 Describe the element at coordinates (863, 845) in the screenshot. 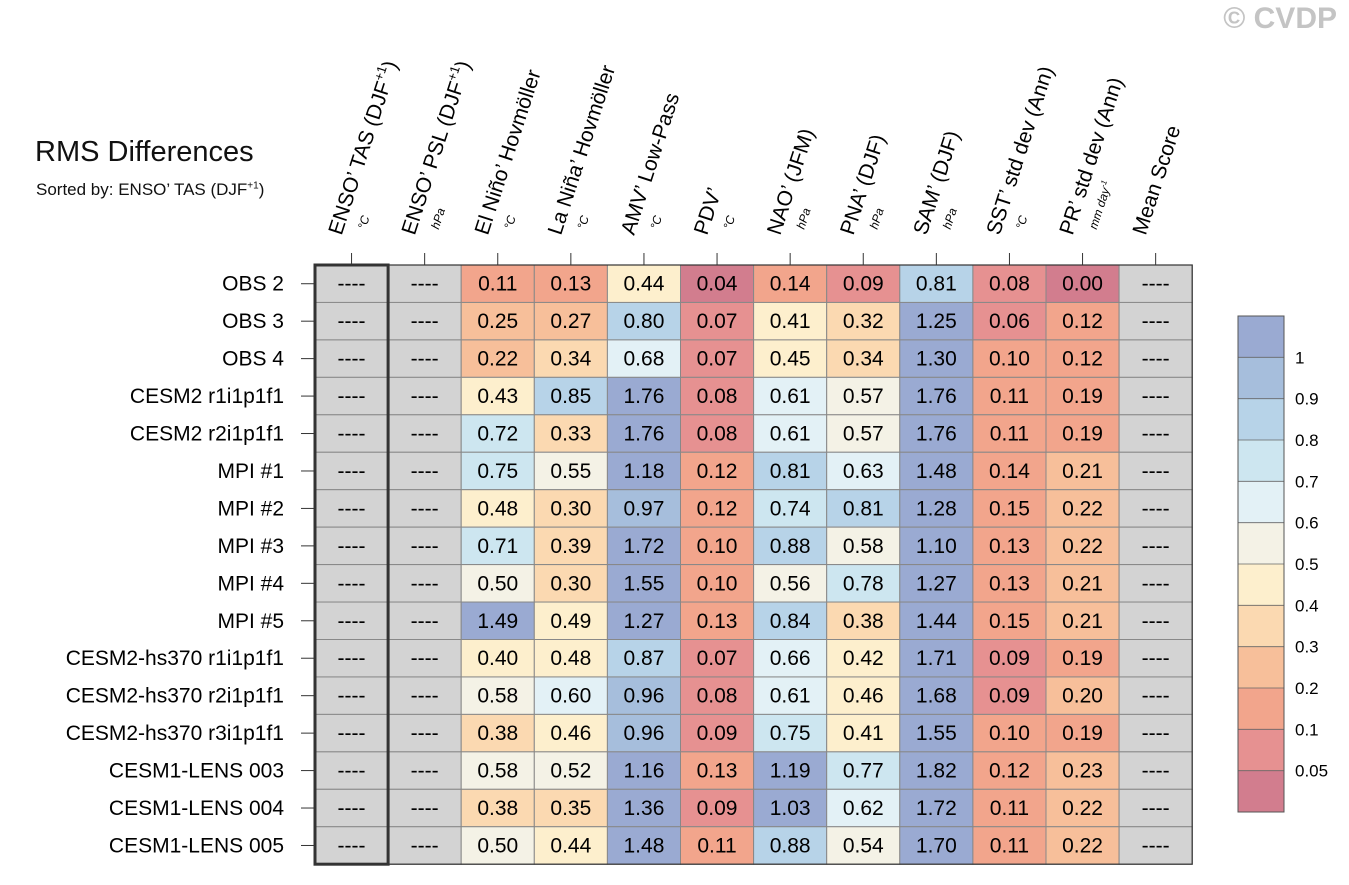

I see `cell-value-label: 0.54` at that location.